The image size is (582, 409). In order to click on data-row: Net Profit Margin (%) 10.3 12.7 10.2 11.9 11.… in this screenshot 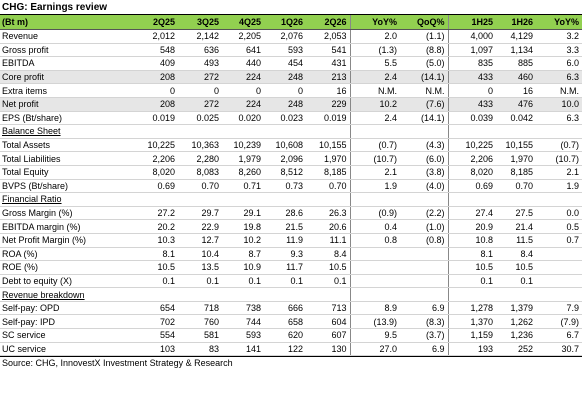, I will do `click(291, 240)`.